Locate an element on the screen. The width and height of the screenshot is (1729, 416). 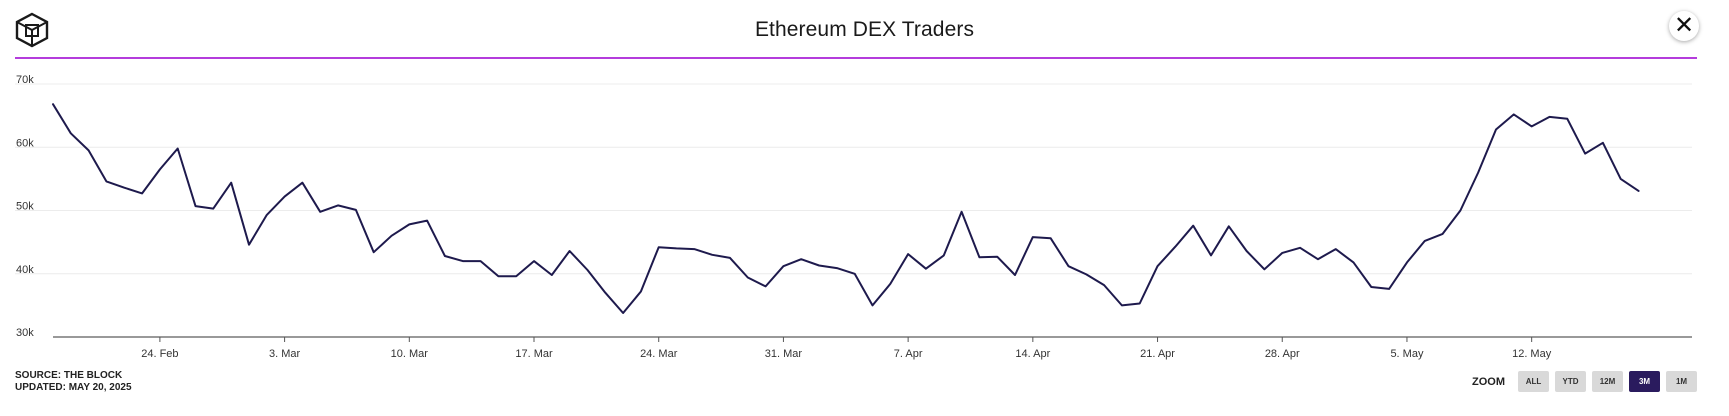
zoom-controls: ZOOM ALL YTD 12M 3M 1M is located at coordinates (1584, 381).